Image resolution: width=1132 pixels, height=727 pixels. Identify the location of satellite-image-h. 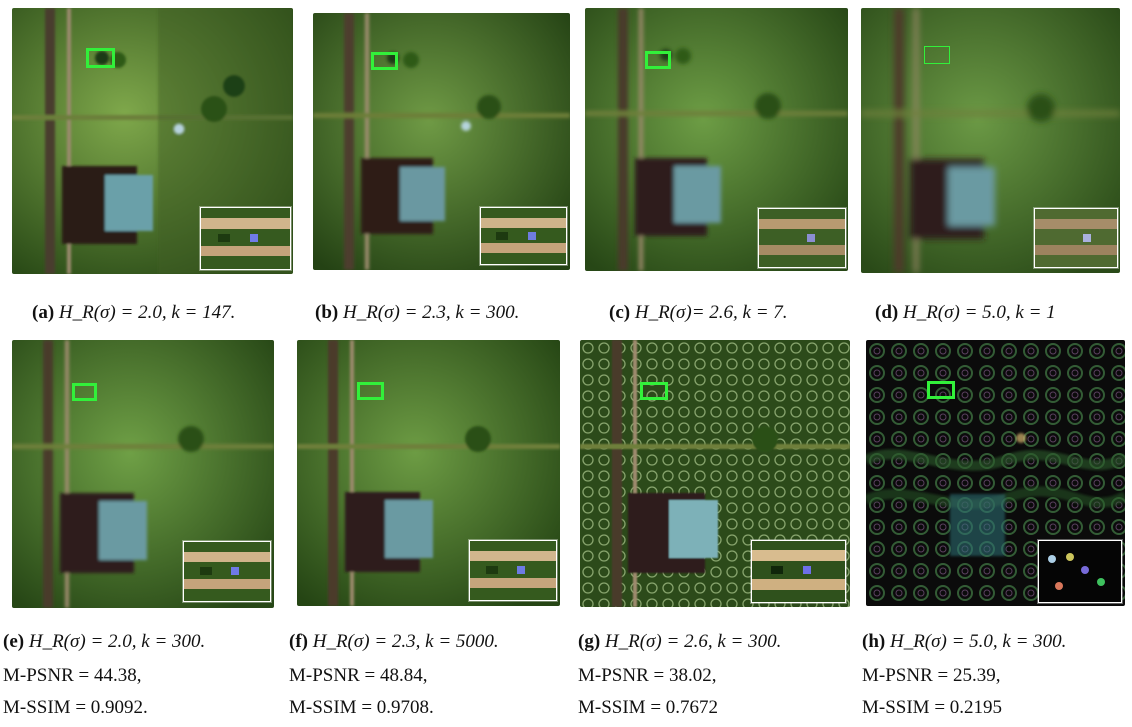
(995, 473).